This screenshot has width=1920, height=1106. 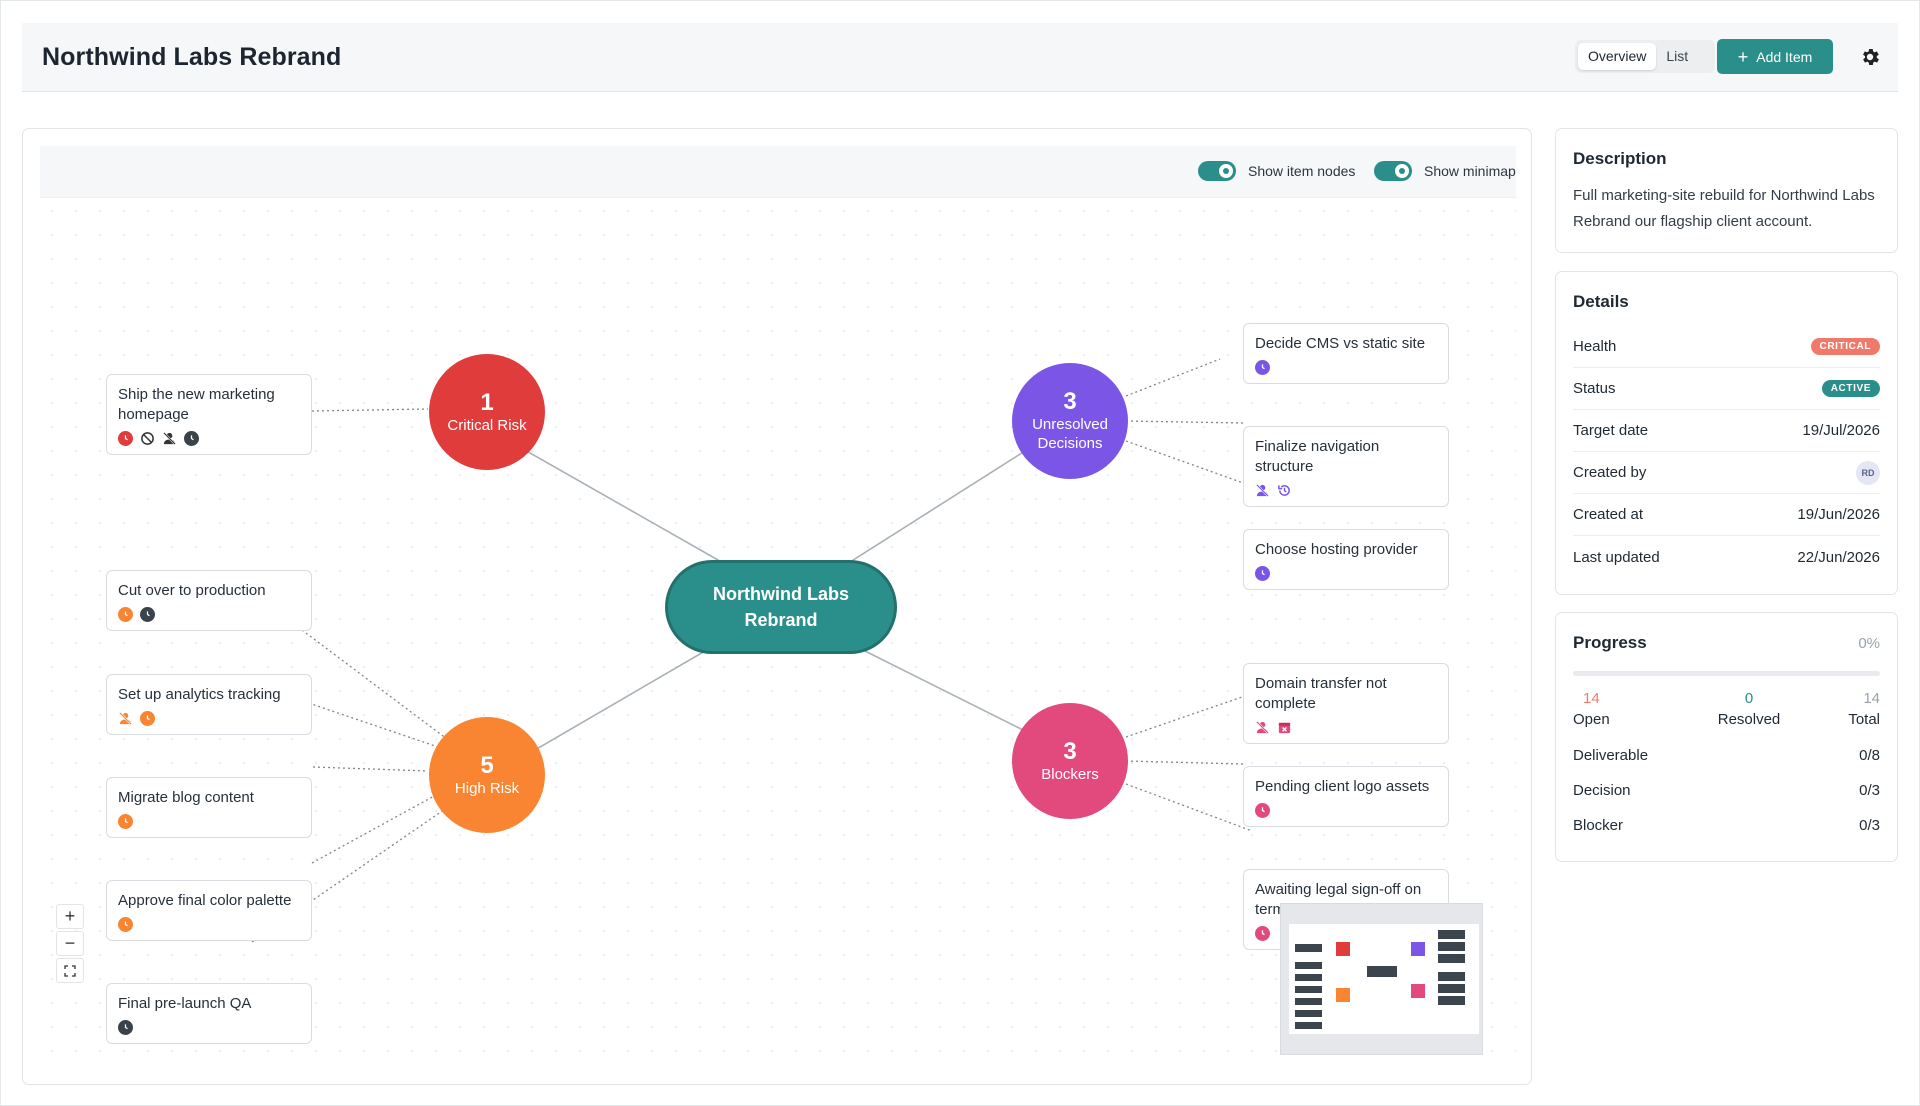 What do you see at coordinates (1869, 643) in the screenshot?
I see `progress-percent: 0%` at bounding box center [1869, 643].